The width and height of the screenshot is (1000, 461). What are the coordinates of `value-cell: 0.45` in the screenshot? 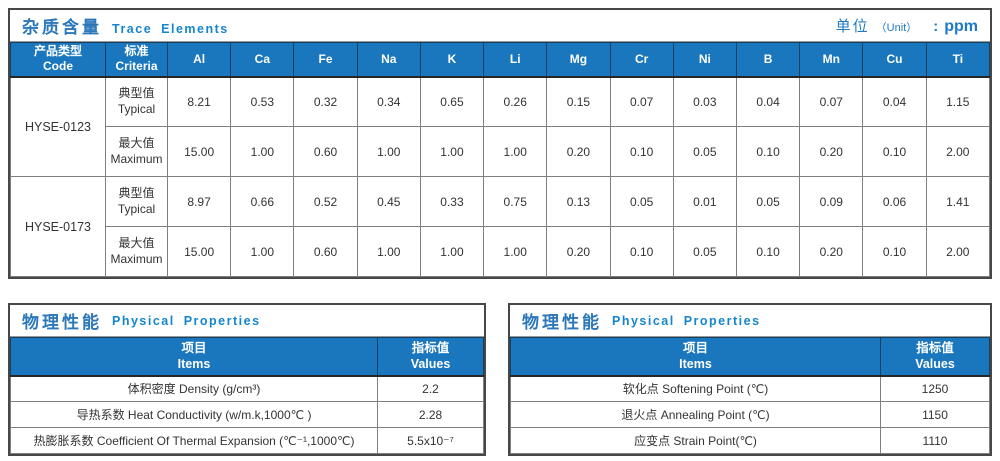 It's located at (388, 201).